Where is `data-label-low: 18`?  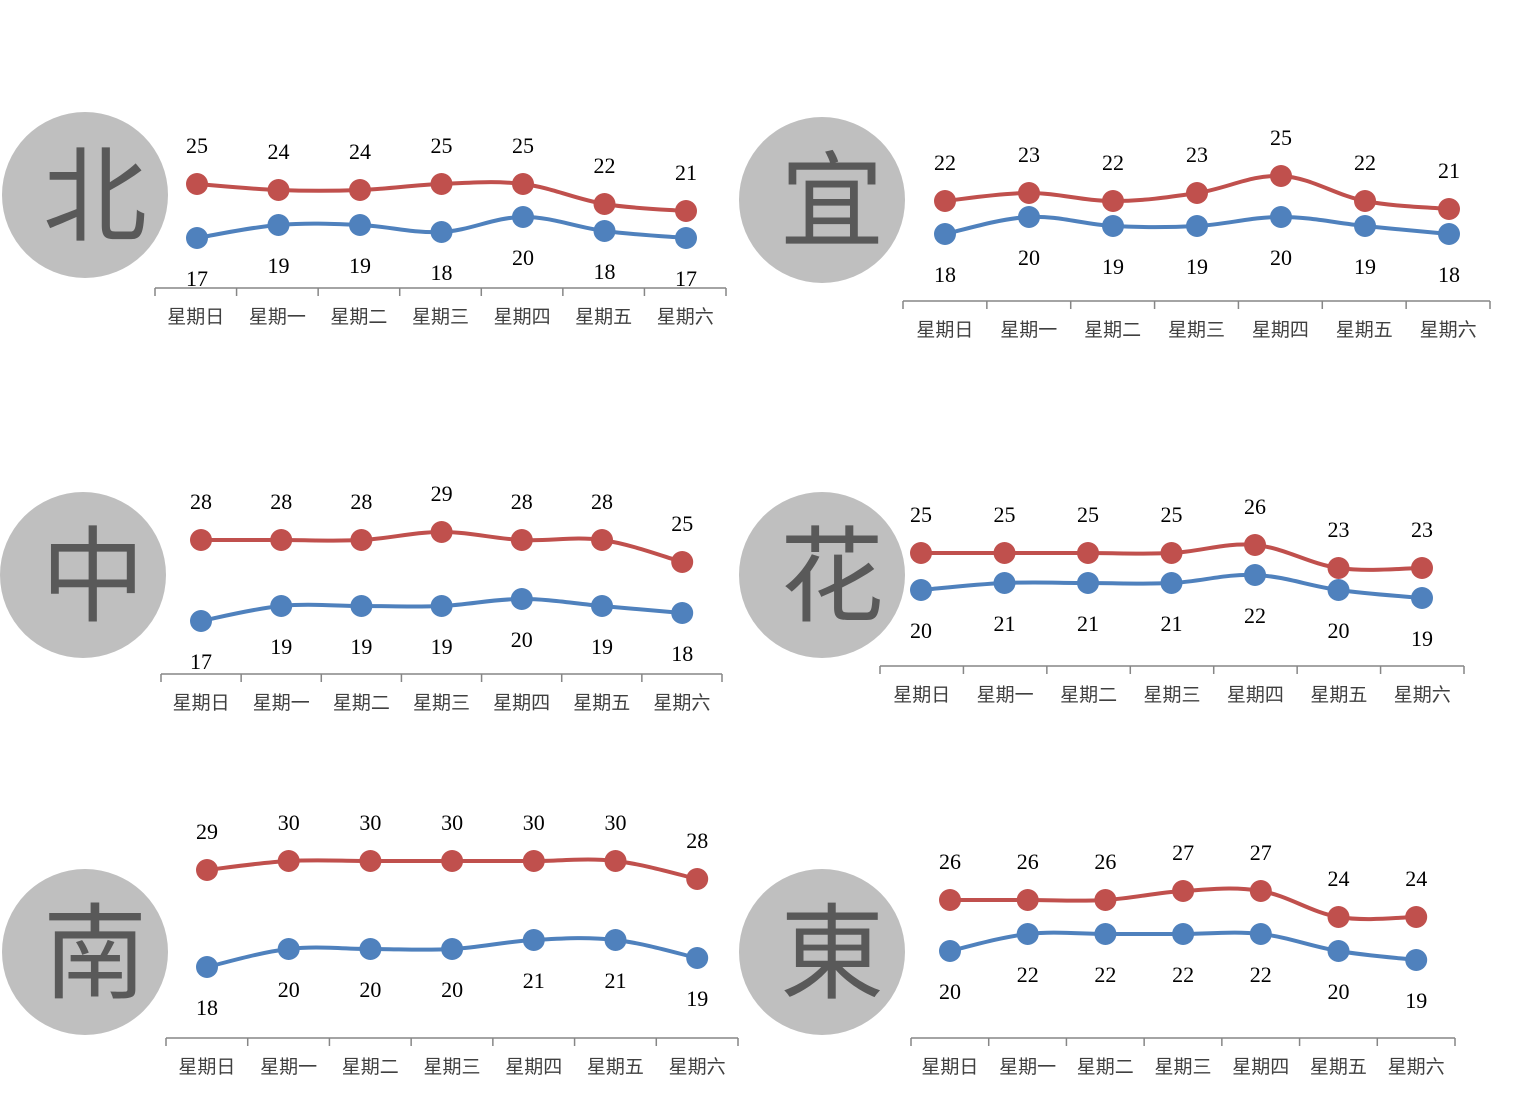
data-label-low: 18 is located at coordinates (682, 653).